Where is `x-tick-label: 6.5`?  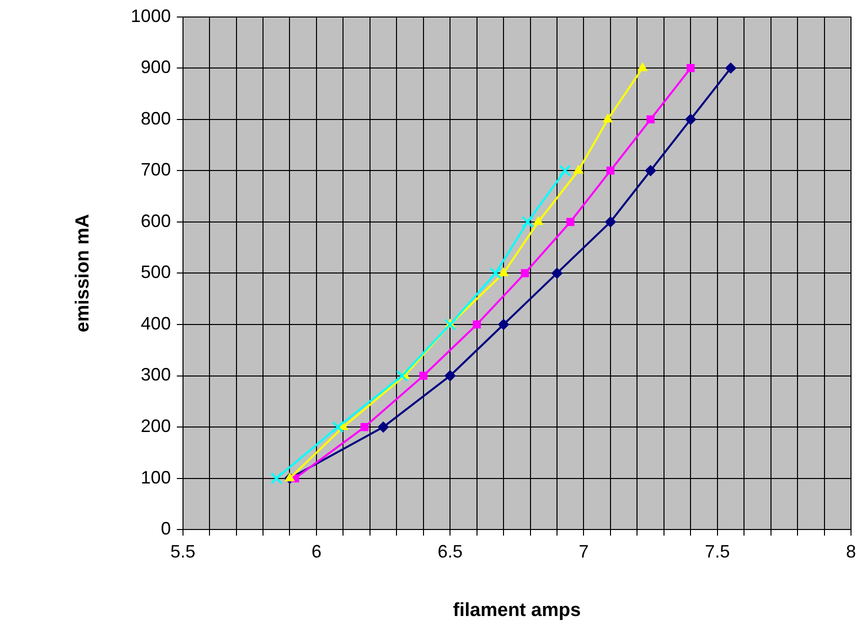
x-tick-label: 6.5 is located at coordinates (450, 551).